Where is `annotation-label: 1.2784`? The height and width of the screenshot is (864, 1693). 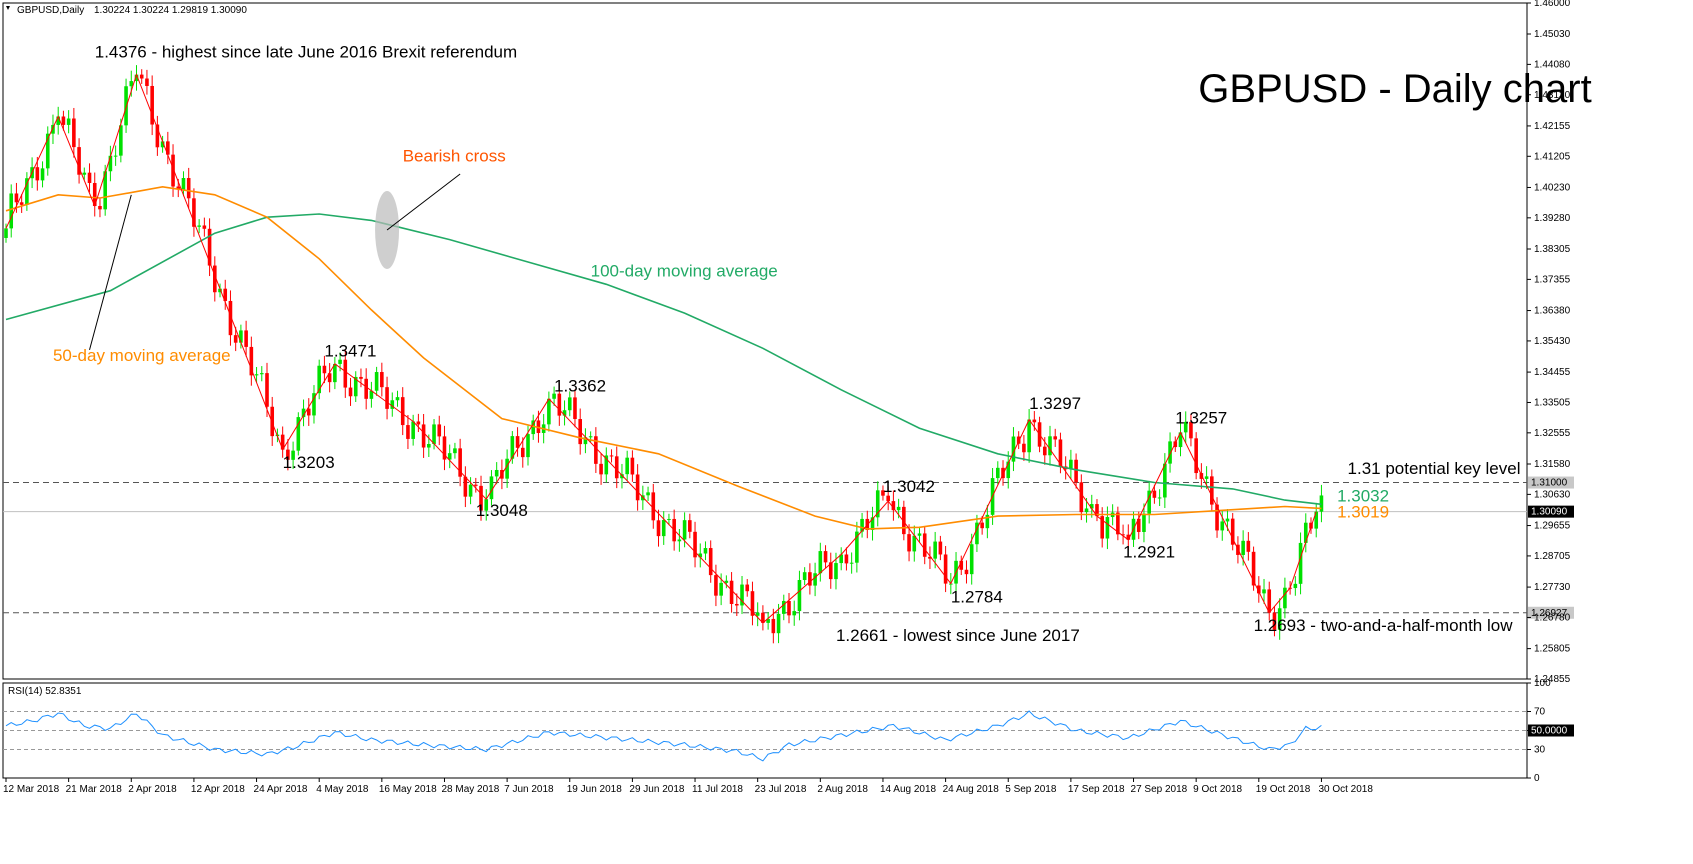
annotation-label: 1.2784 is located at coordinates (977, 596).